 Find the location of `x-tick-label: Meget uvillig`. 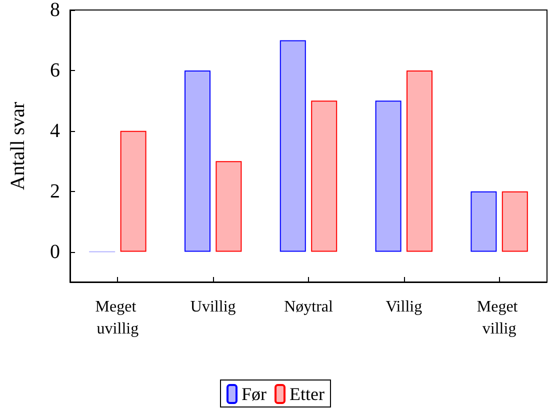

x-tick-label: Meget uvillig is located at coordinates (117, 318).